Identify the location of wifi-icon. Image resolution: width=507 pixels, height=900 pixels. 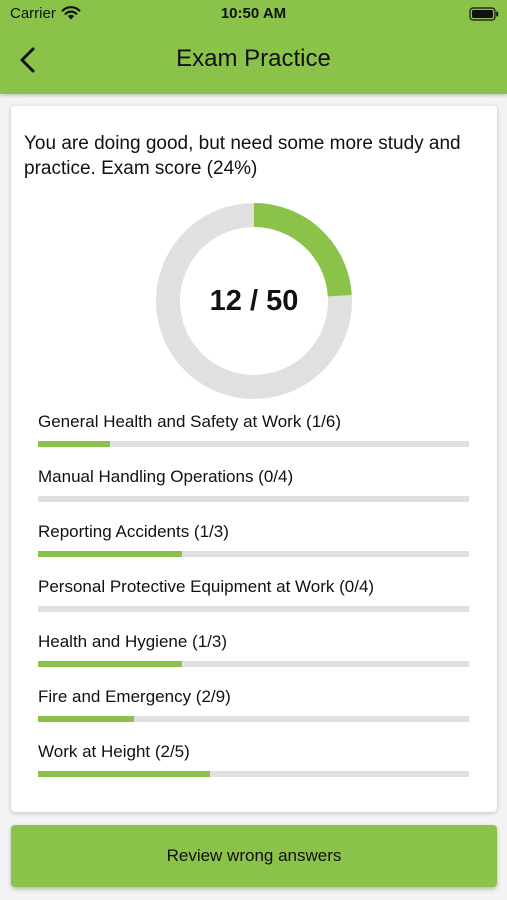
(71, 13).